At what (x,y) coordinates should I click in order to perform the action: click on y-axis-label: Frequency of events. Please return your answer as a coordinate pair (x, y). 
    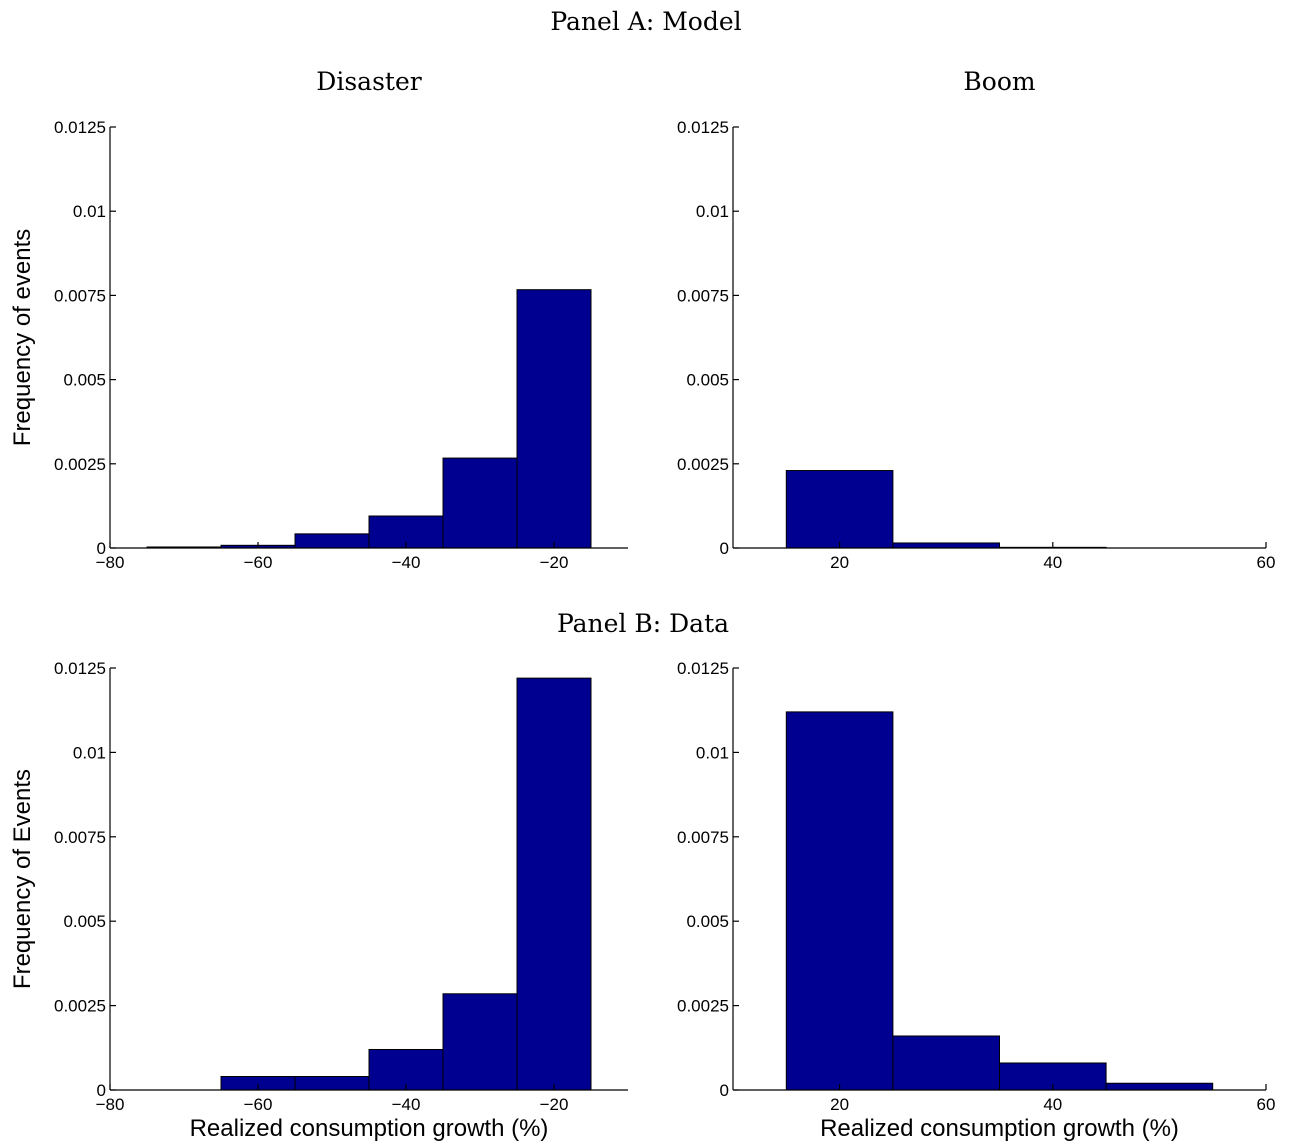
    Looking at the image, I should click on (22, 337).